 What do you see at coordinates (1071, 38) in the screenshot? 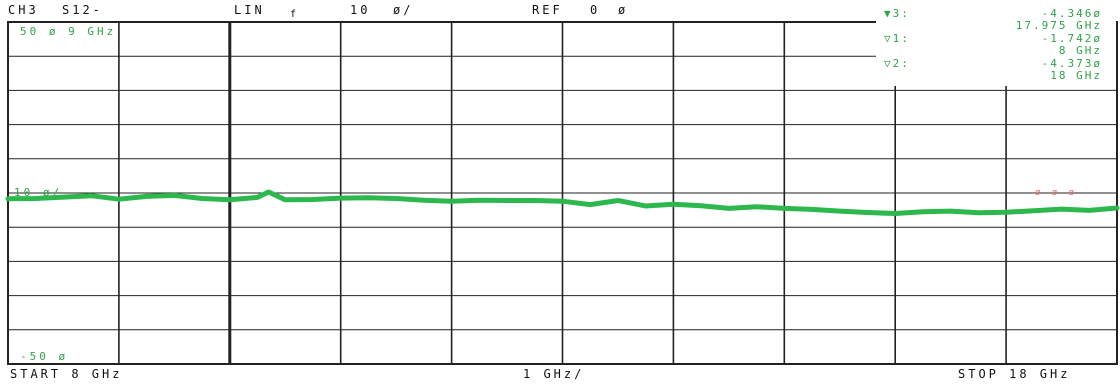
I see `marker-1-value: -1.742ø` at bounding box center [1071, 38].